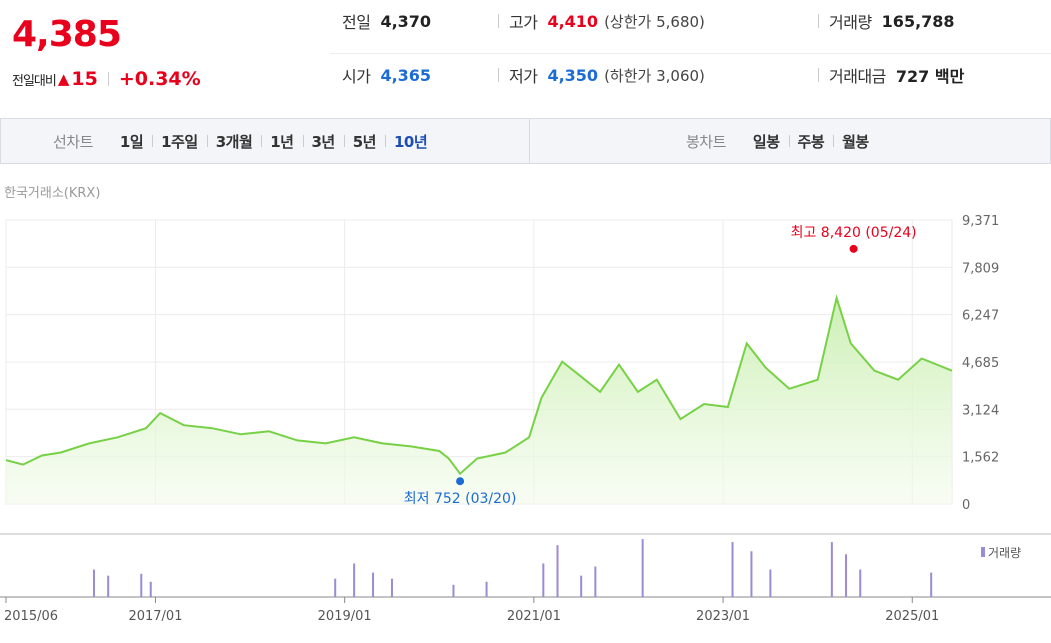 This screenshot has height=643, width=1051. Describe the element at coordinates (410, 141) in the screenshot. I see `period-10y-button: 10년` at that location.